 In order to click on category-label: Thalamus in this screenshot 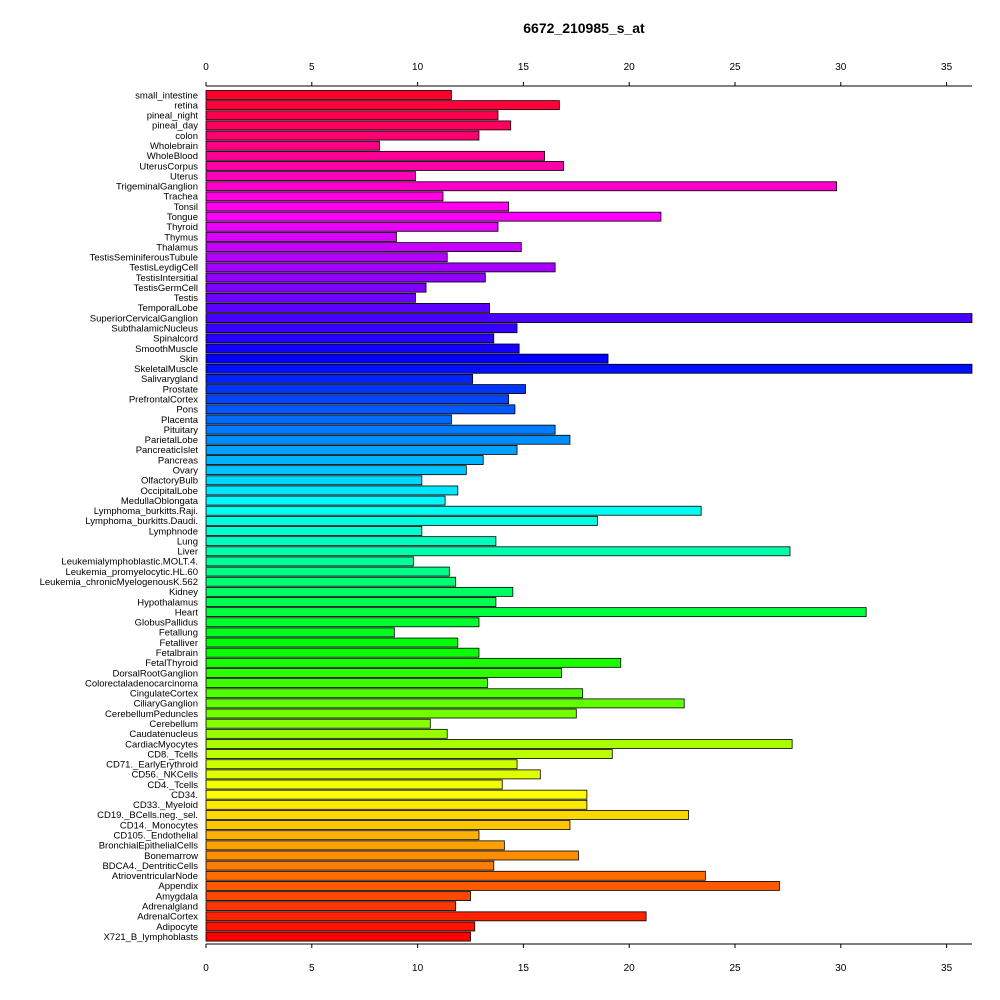, I will do `click(177, 247)`.